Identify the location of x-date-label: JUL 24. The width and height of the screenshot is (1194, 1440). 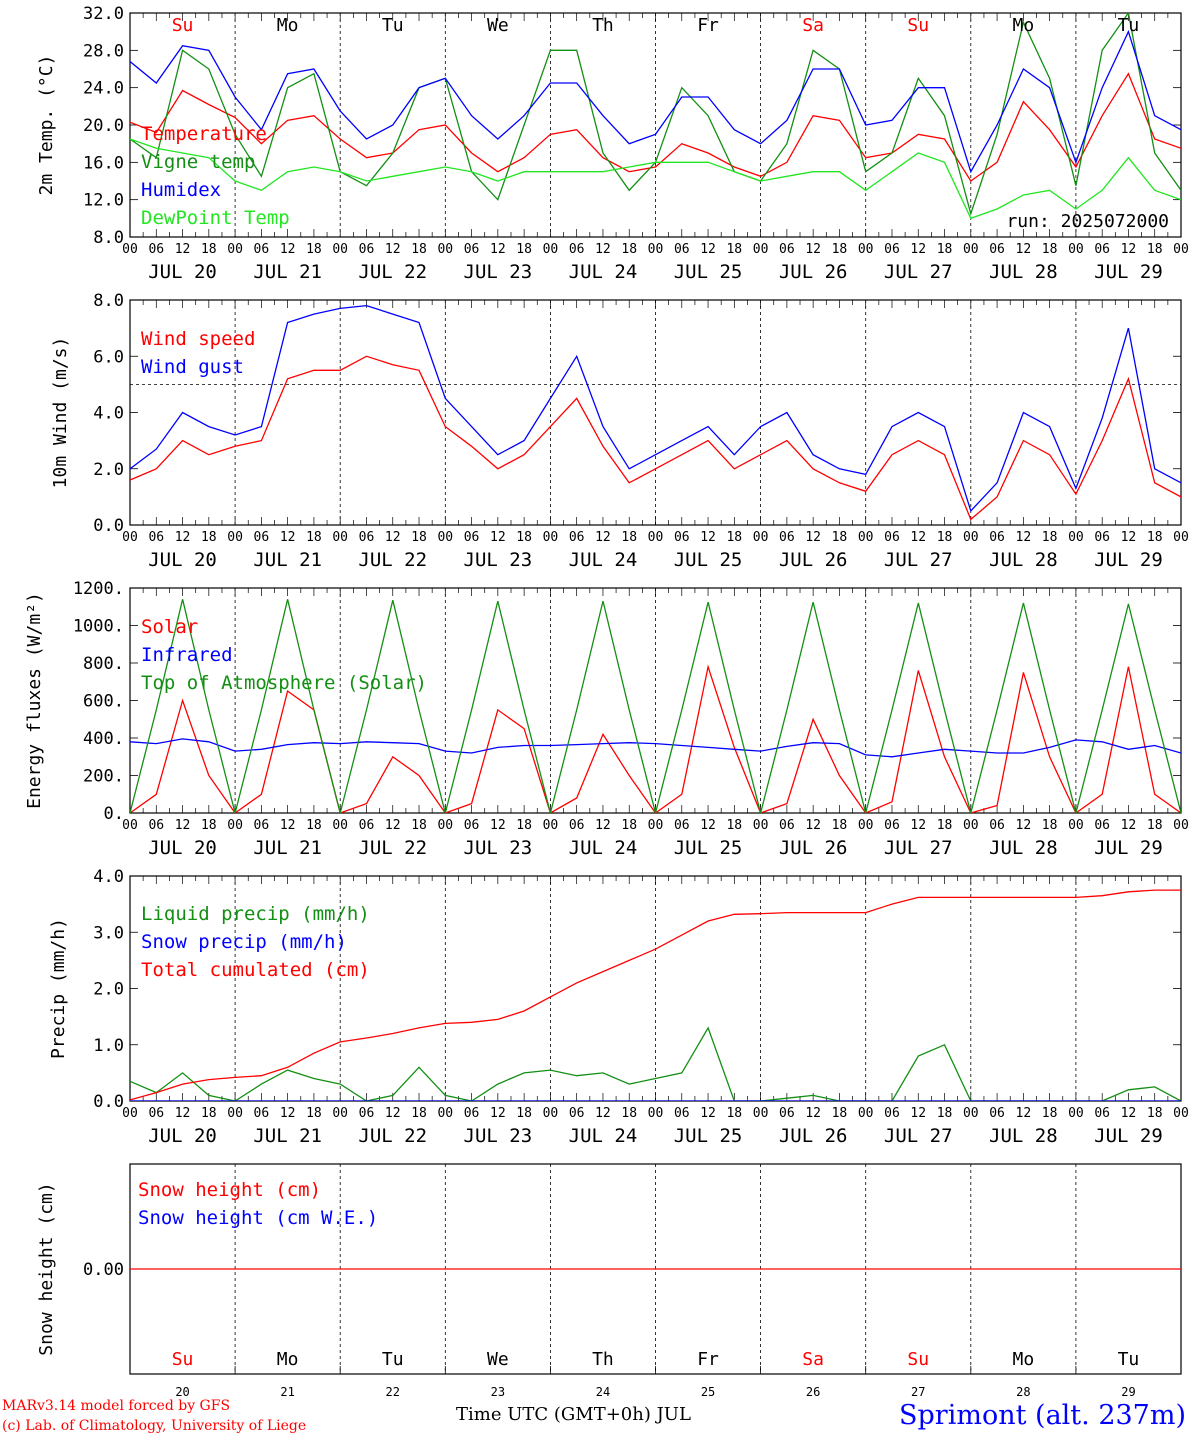
(603, 1136).